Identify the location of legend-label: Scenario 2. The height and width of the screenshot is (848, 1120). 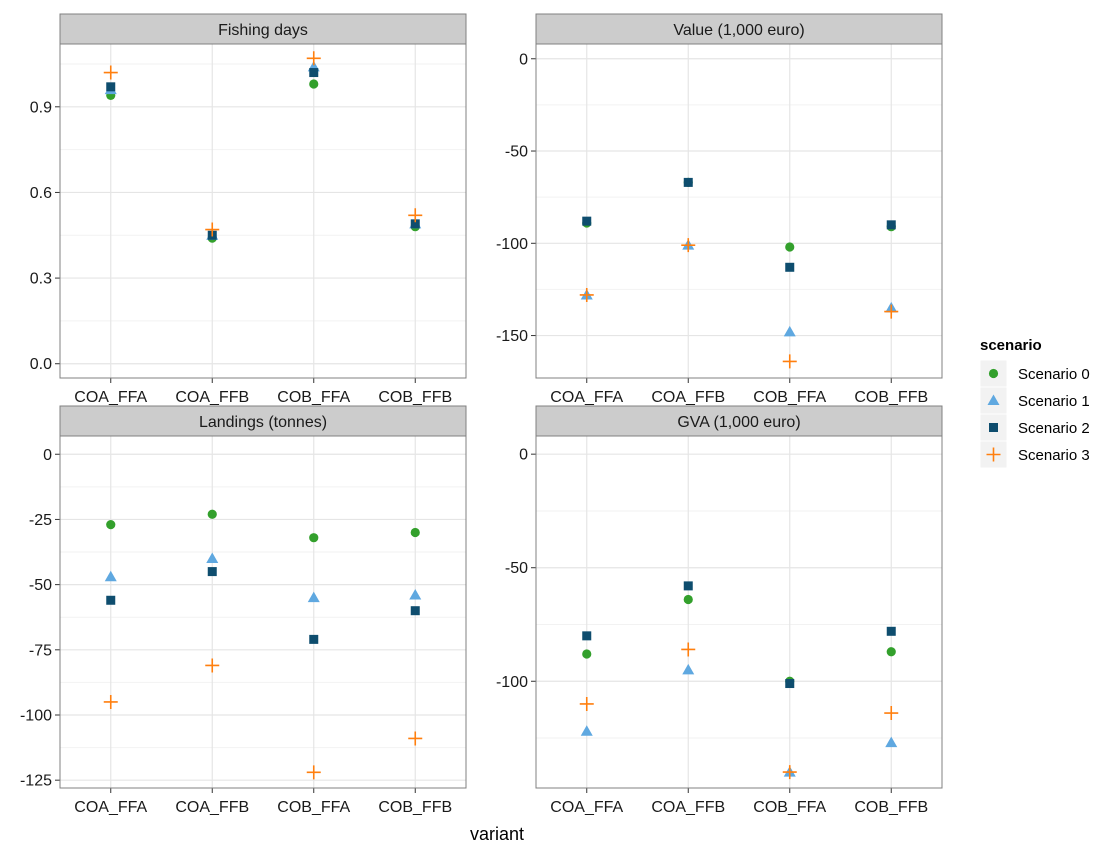
(1054, 428).